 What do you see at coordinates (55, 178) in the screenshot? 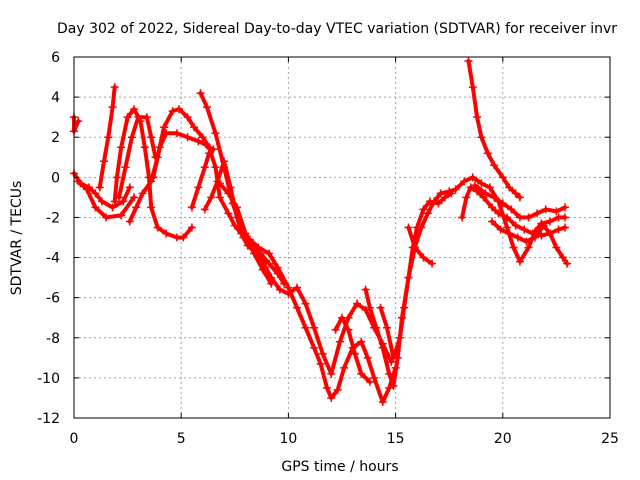
I see `y-tick-label: 0` at bounding box center [55, 178].